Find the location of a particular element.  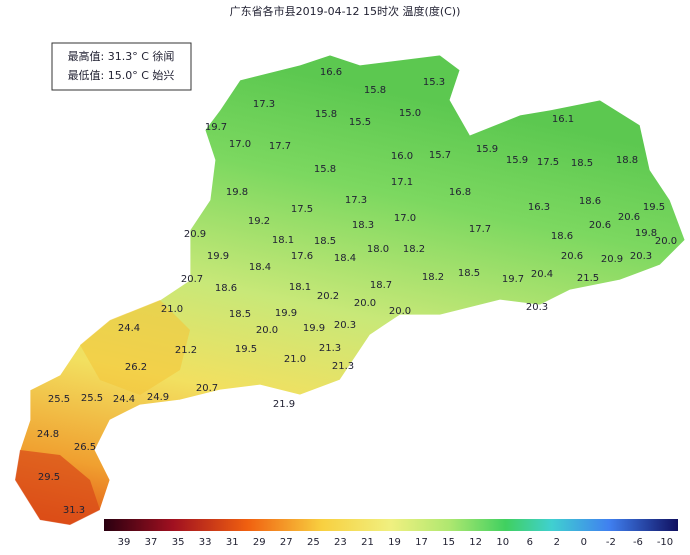

temperature-label: 16.6 is located at coordinates (331, 72).